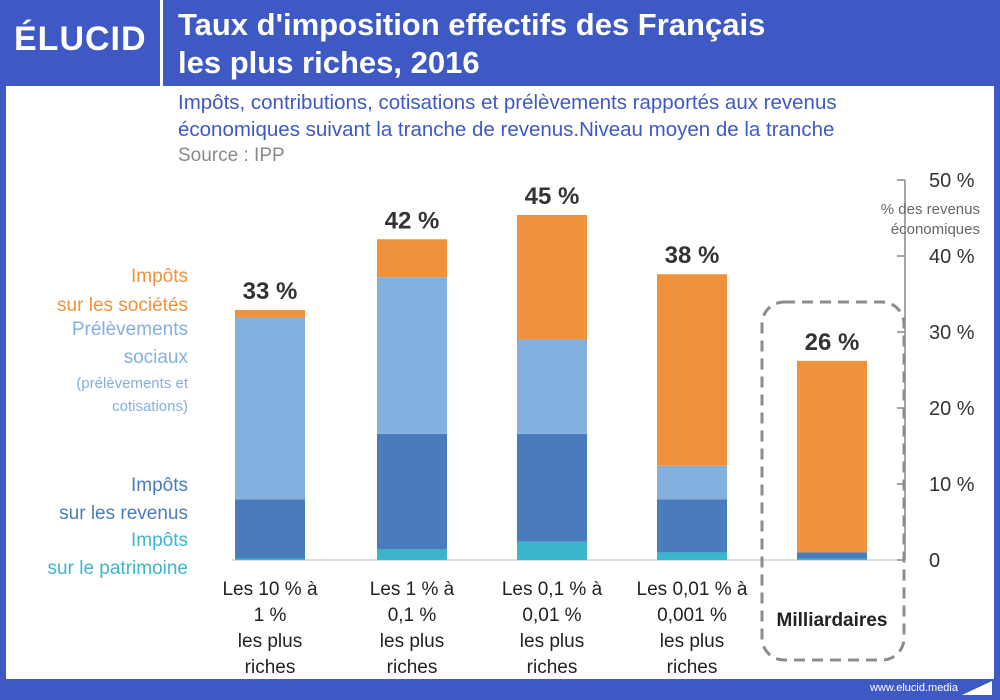 This screenshot has width=1000, height=700. I want to click on bar-total-label: 45 %, so click(552, 196).